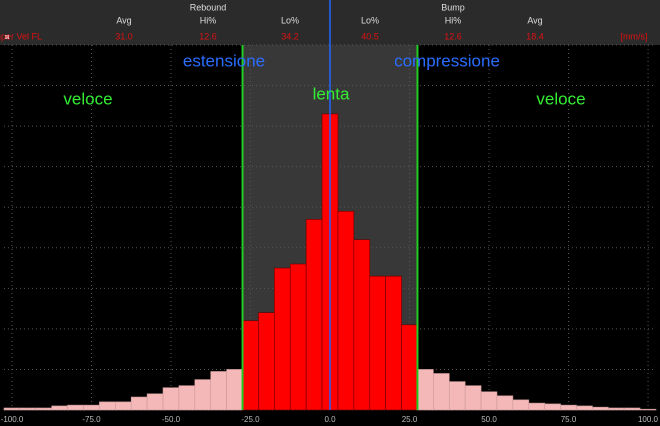  What do you see at coordinates (7, 37) in the screenshot?
I see `legend-marker` at bounding box center [7, 37].